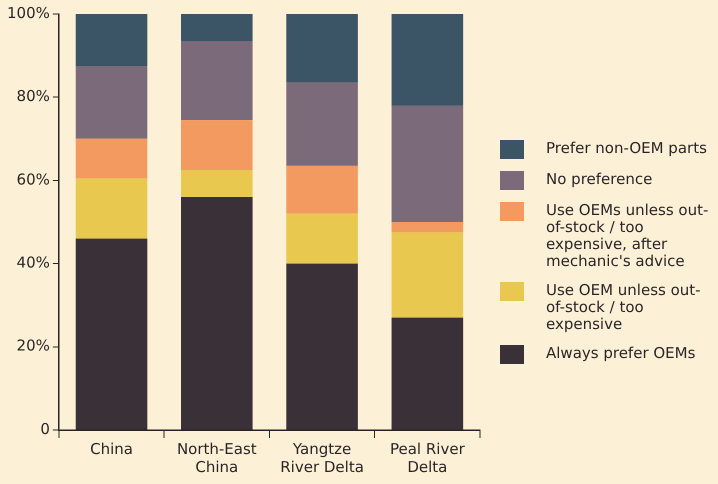 This screenshot has height=484, width=718. What do you see at coordinates (28, 13) in the screenshot?
I see `y-tick-label: 100%` at bounding box center [28, 13].